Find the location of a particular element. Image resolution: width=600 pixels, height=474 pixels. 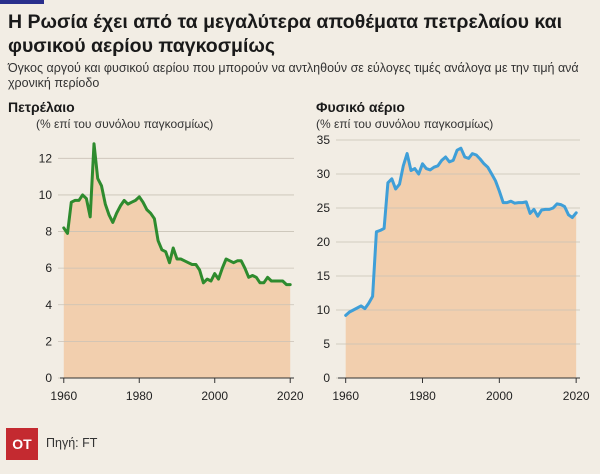

oil-y-tick-label: 10 is located at coordinates (46, 195).